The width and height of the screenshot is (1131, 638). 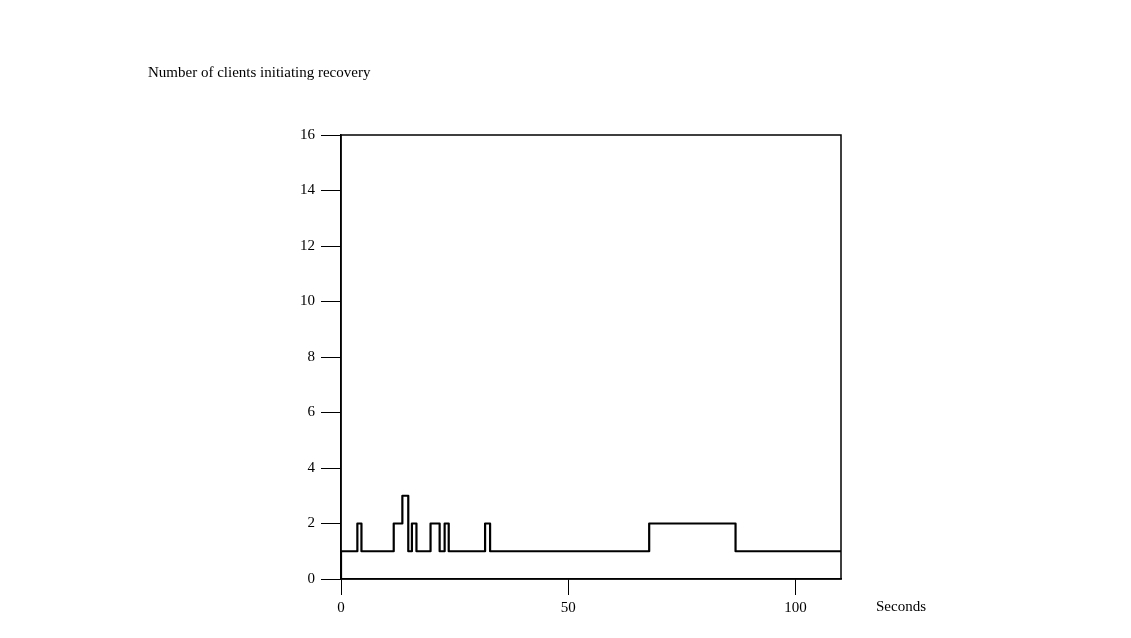 What do you see at coordinates (308, 133) in the screenshot?
I see `y-tick-label: 16` at bounding box center [308, 133].